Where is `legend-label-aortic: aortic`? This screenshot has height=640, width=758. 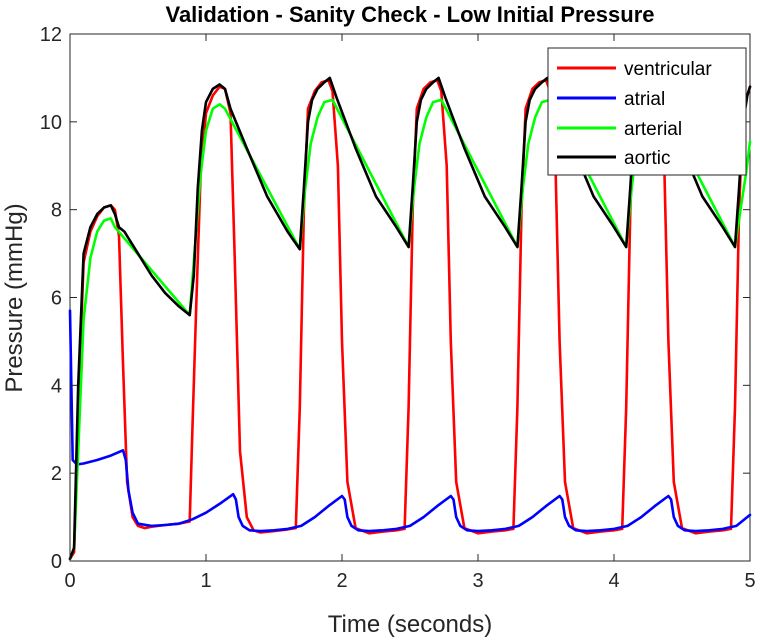 legend-label-aortic: aortic is located at coordinates (647, 158).